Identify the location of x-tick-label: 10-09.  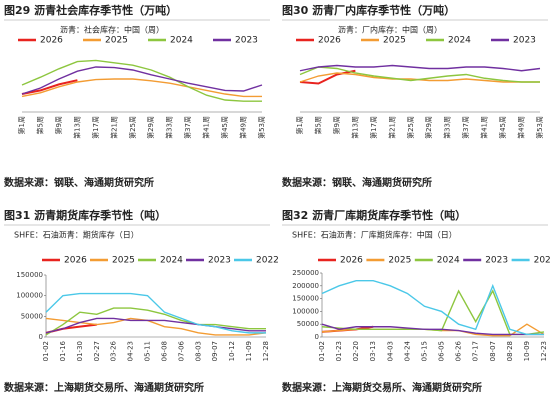
(527, 351).